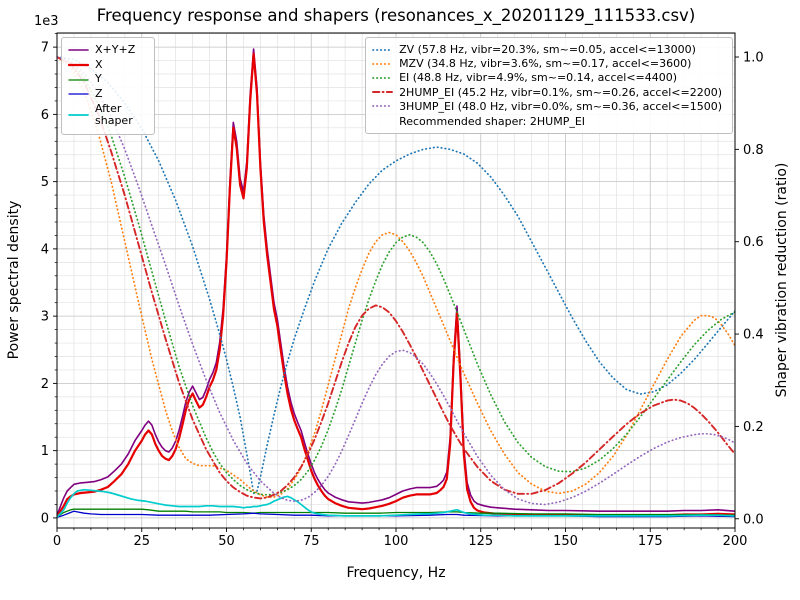  I want to click on after-shaper-legend-line, so click(78, 115).